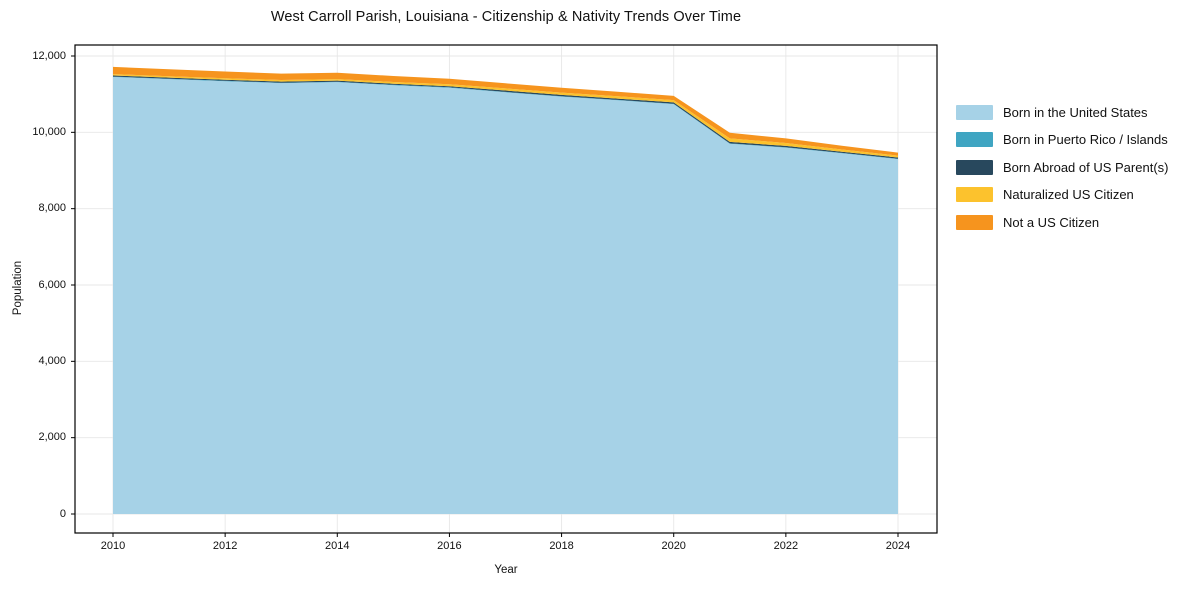 The image size is (1189, 590). What do you see at coordinates (113, 546) in the screenshot?
I see `x-tick-label: 2010` at bounding box center [113, 546].